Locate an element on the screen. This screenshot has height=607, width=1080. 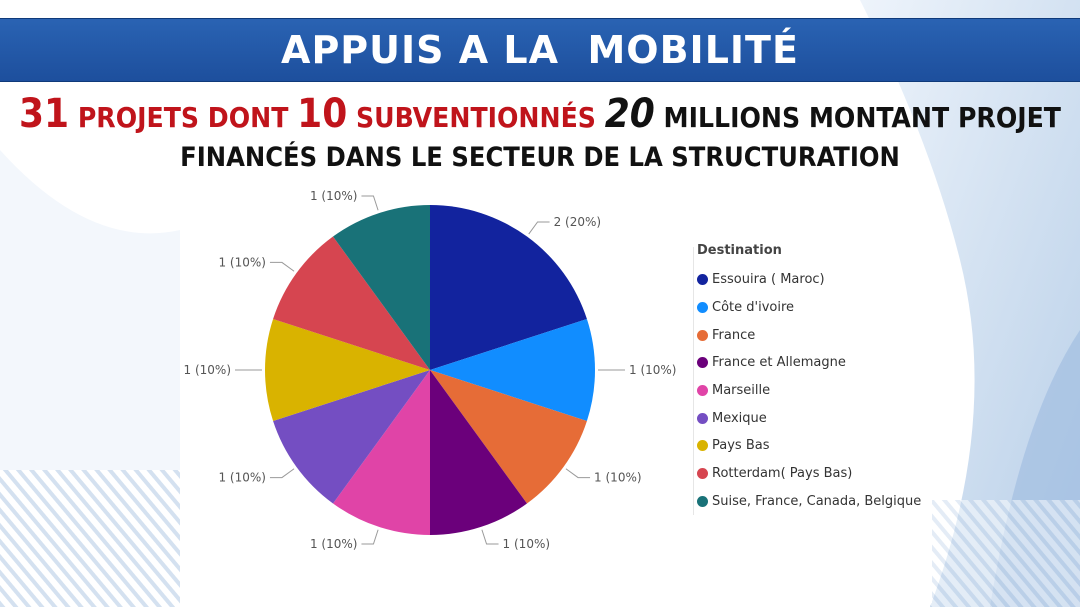
legend-item: Suise, France, Canada, Belgique is located at coordinates (809, 502).